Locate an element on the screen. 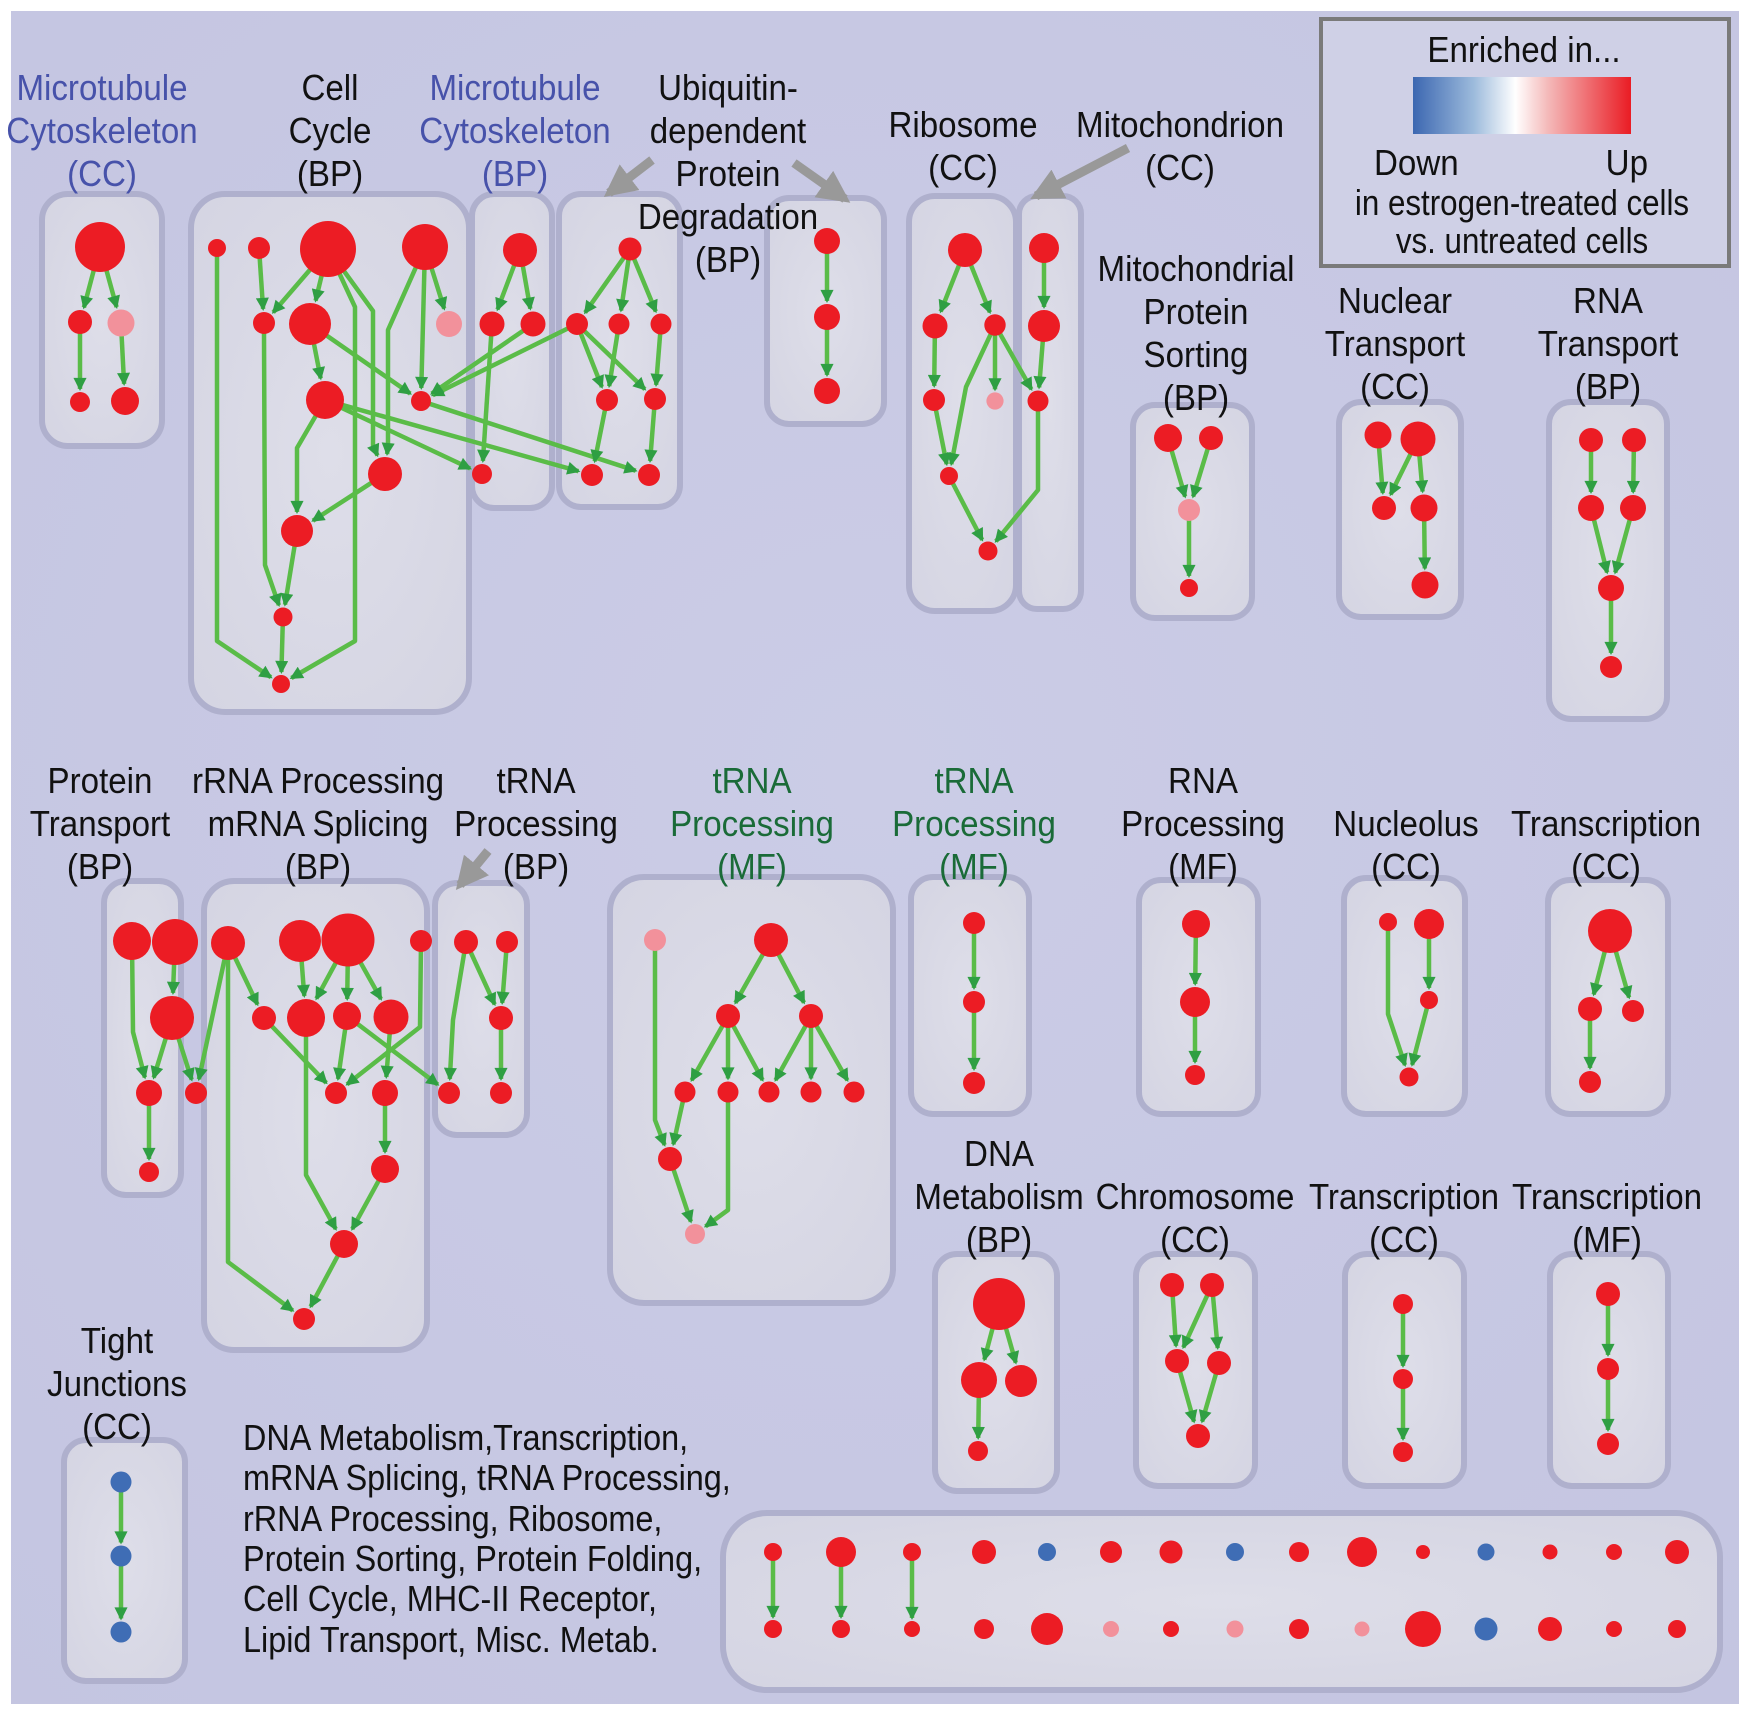  svg-text:Protein Sorting, Protein Foldi: Protein Sorting, Protein Folding, is located at coordinates (472, 1559).